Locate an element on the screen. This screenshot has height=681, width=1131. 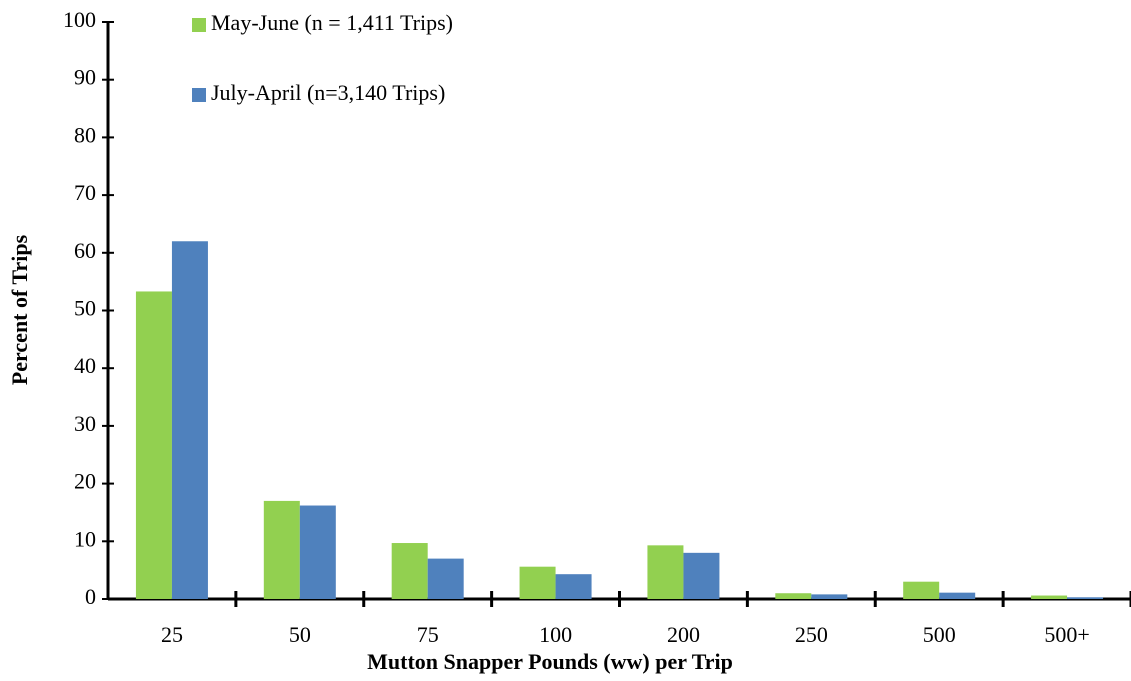
y-tick-label: 90 is located at coordinates (85, 77).